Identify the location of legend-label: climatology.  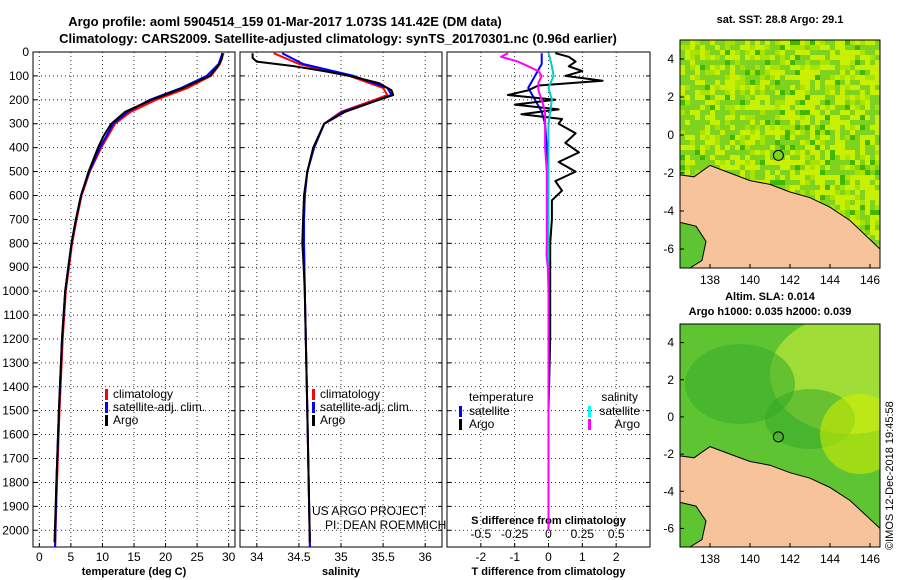
(143, 394).